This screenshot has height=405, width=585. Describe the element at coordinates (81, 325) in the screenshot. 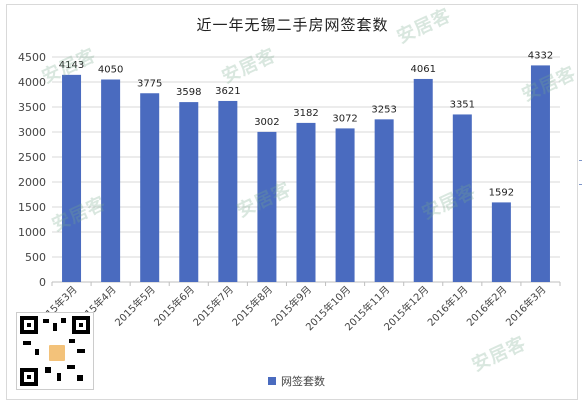

I see `qr-finder-top-right` at that location.